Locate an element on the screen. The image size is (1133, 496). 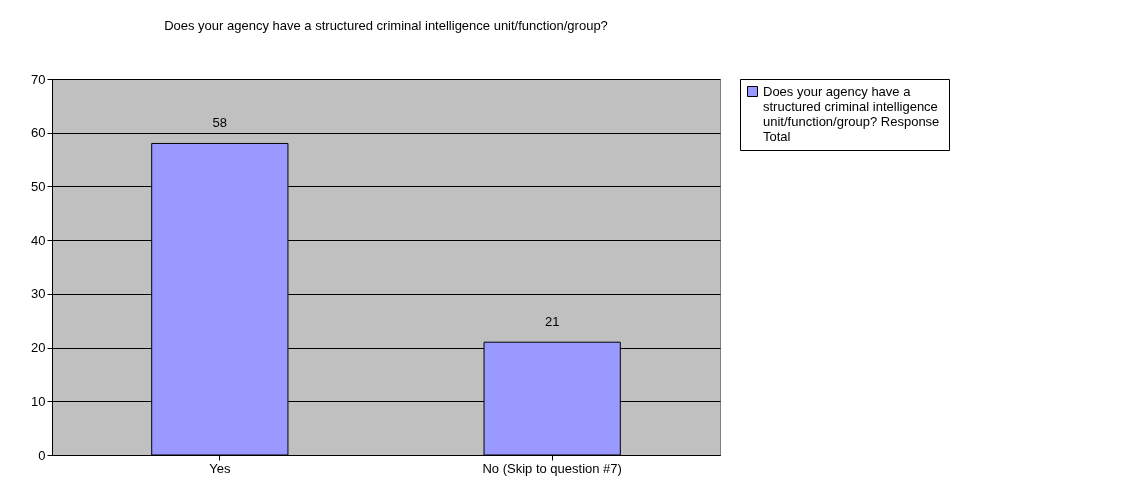
x-tick-label: No (Skip to question #7) is located at coordinates (552, 468).